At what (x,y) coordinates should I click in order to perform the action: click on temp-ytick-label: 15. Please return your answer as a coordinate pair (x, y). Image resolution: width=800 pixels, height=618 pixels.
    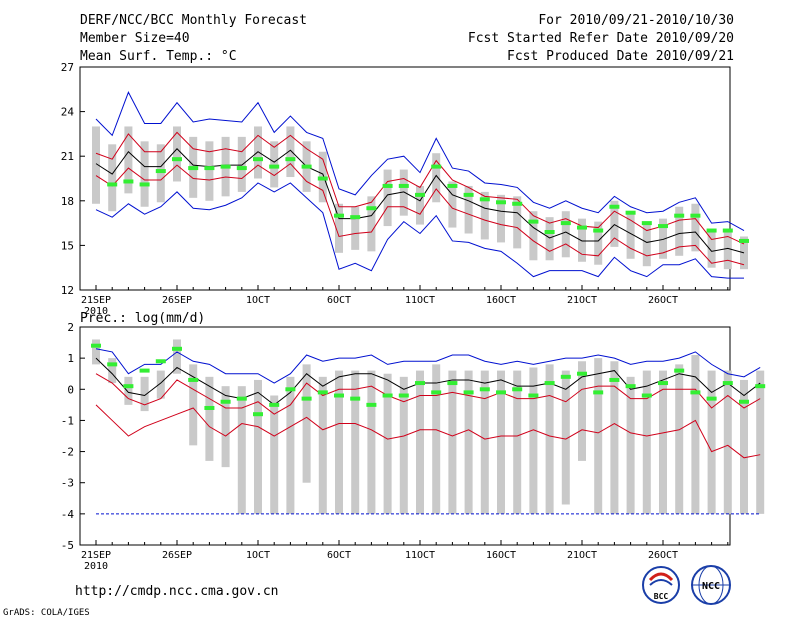
    Looking at the image, I should click on (67, 245).